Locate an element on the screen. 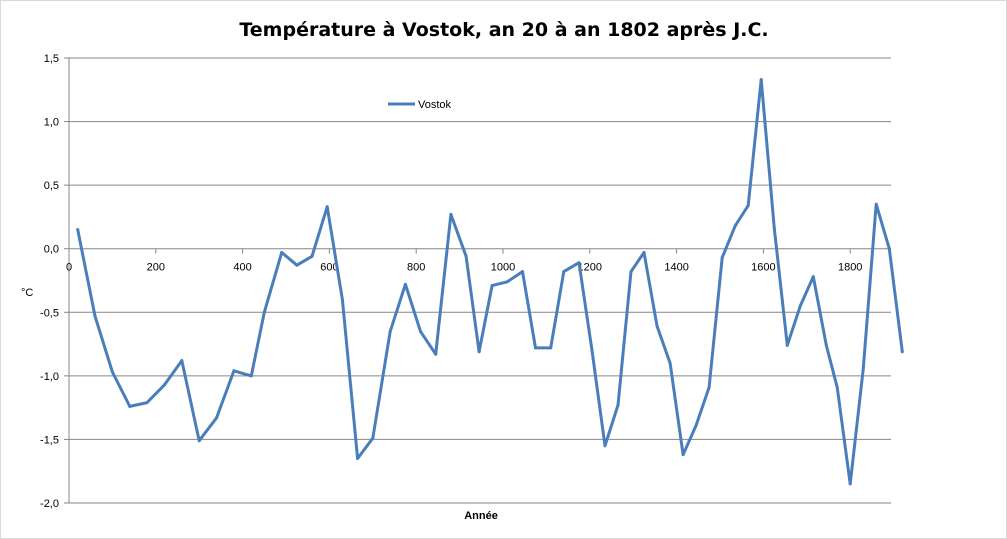 The image size is (1007, 539). x-tick-label: 1800 is located at coordinates (850, 268).